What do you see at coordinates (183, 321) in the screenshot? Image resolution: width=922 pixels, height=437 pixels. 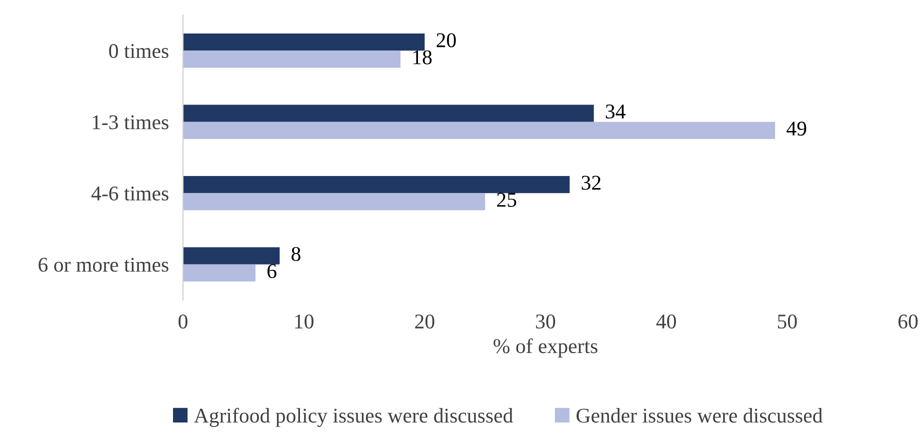 I see `x-tick-label: 0` at bounding box center [183, 321].